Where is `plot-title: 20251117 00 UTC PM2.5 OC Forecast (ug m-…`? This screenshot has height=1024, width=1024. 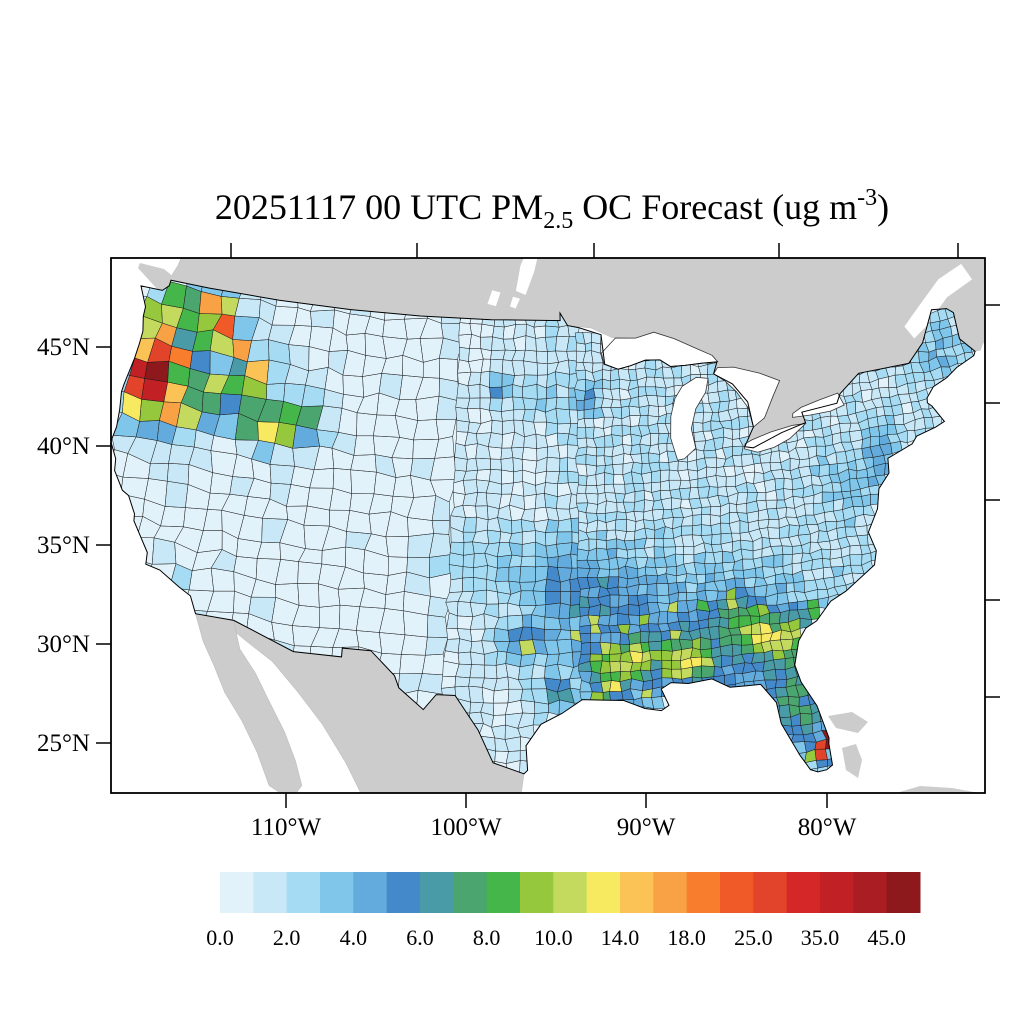
plot-title: 20251117 00 UTC PM2.5 OC Forecast (ug m-… is located at coordinates (552, 209).